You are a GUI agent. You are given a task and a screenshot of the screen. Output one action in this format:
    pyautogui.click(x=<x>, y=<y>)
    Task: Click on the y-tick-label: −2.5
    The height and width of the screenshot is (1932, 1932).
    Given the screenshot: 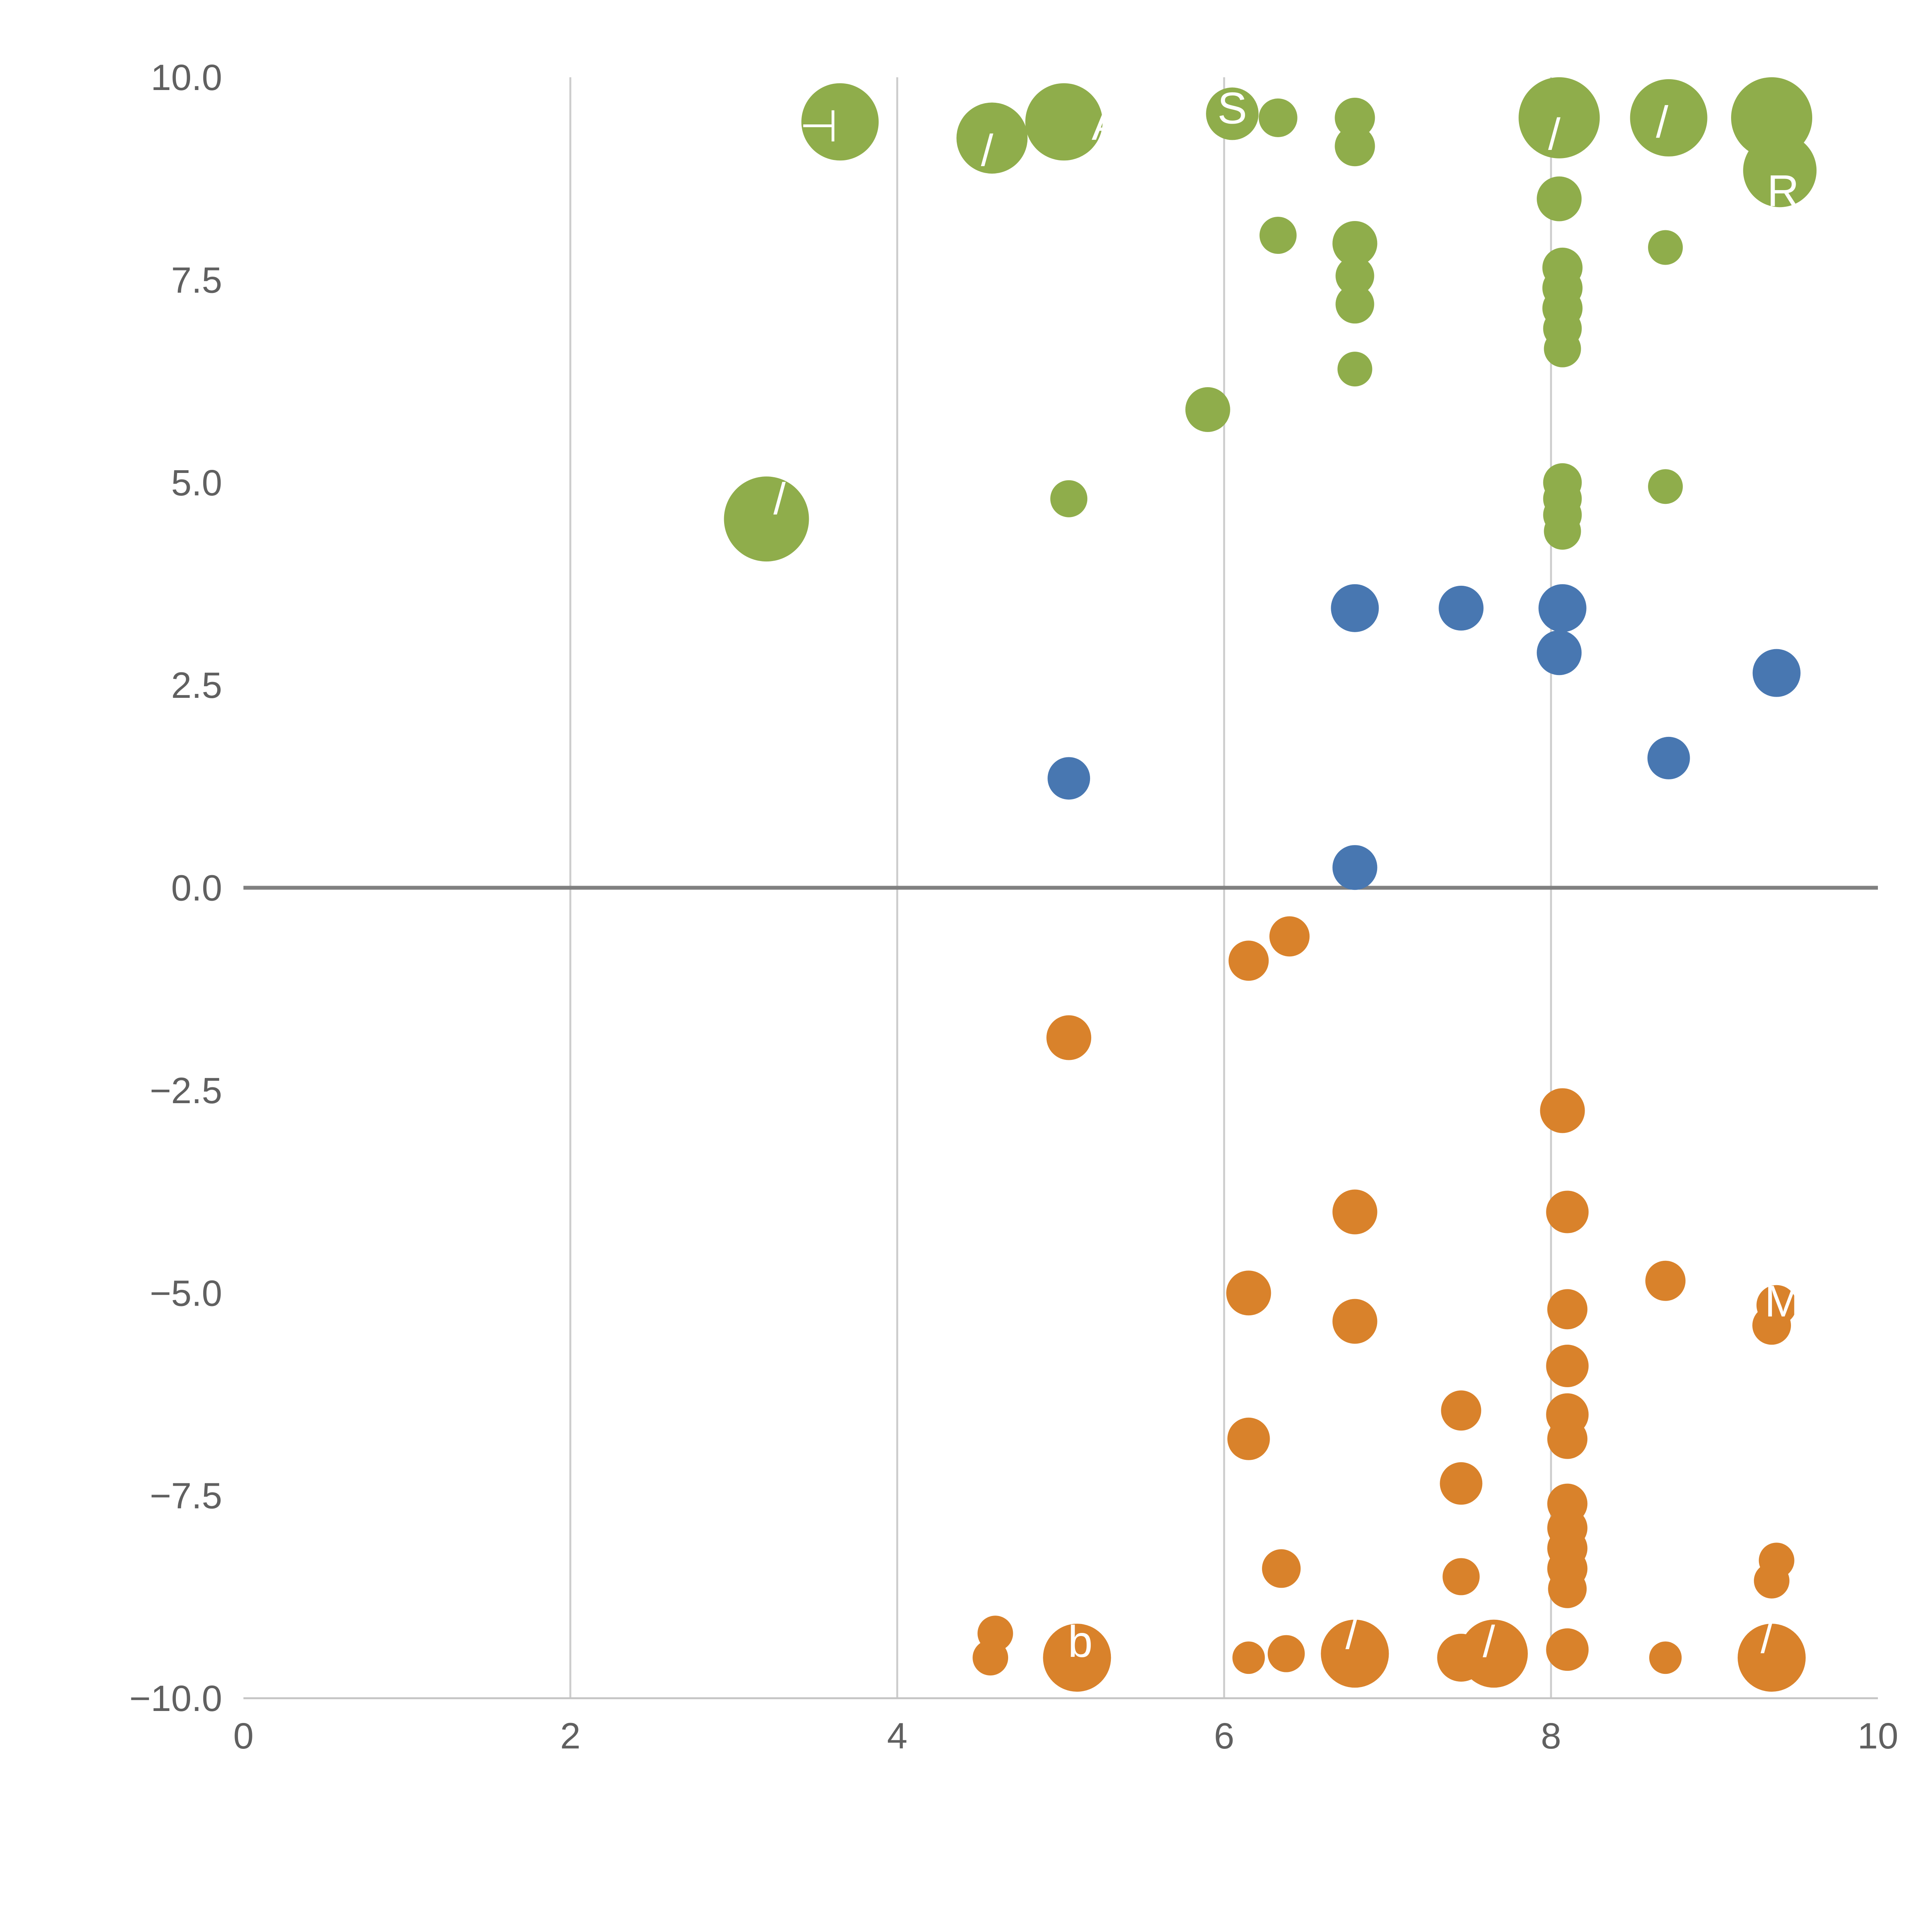 What is the action you would take?
    pyautogui.click(x=186, y=1091)
    